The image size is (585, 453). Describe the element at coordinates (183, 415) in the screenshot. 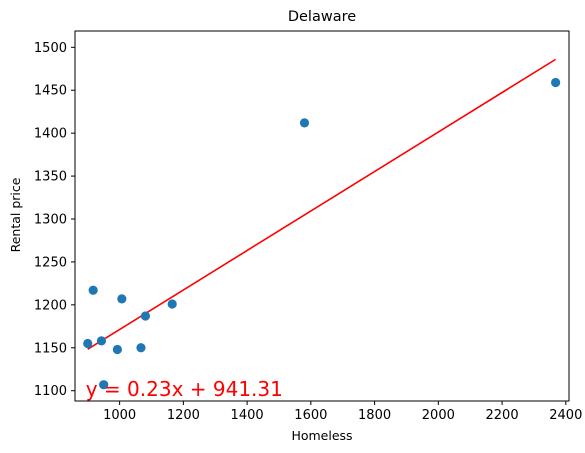

I see `x-tick-label: 1200` at that location.